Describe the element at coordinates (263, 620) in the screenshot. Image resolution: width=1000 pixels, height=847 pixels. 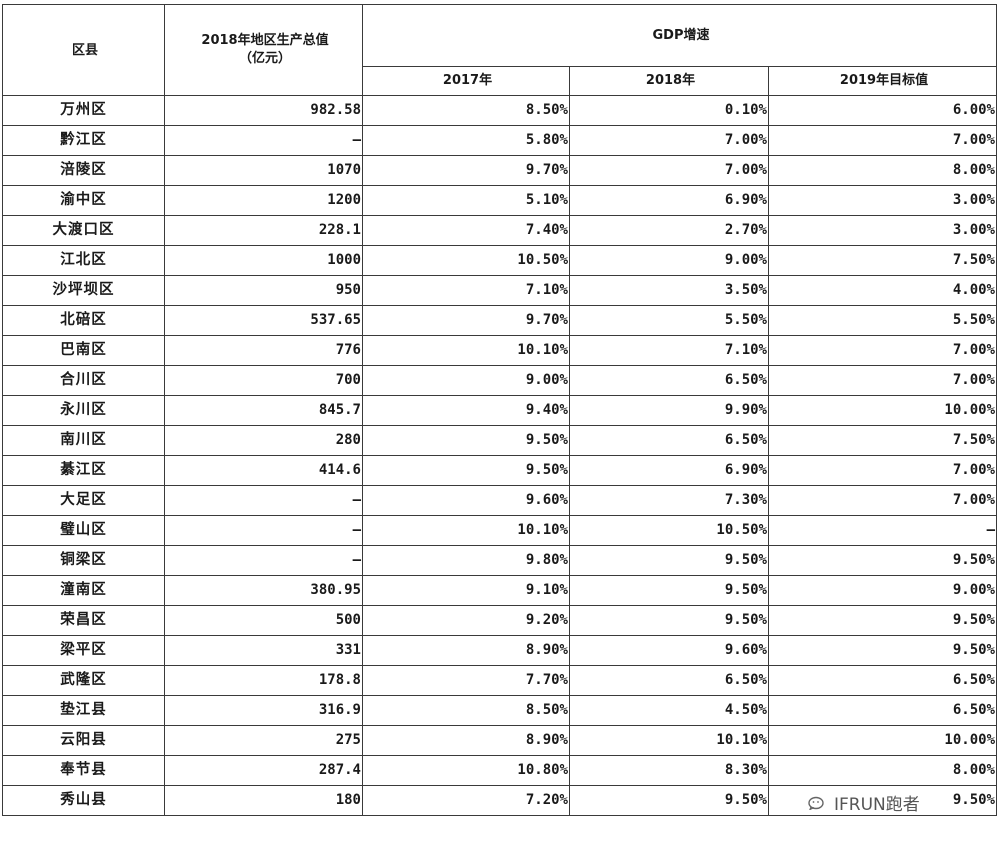
I see `cell-gdp-value: 500` at that location.